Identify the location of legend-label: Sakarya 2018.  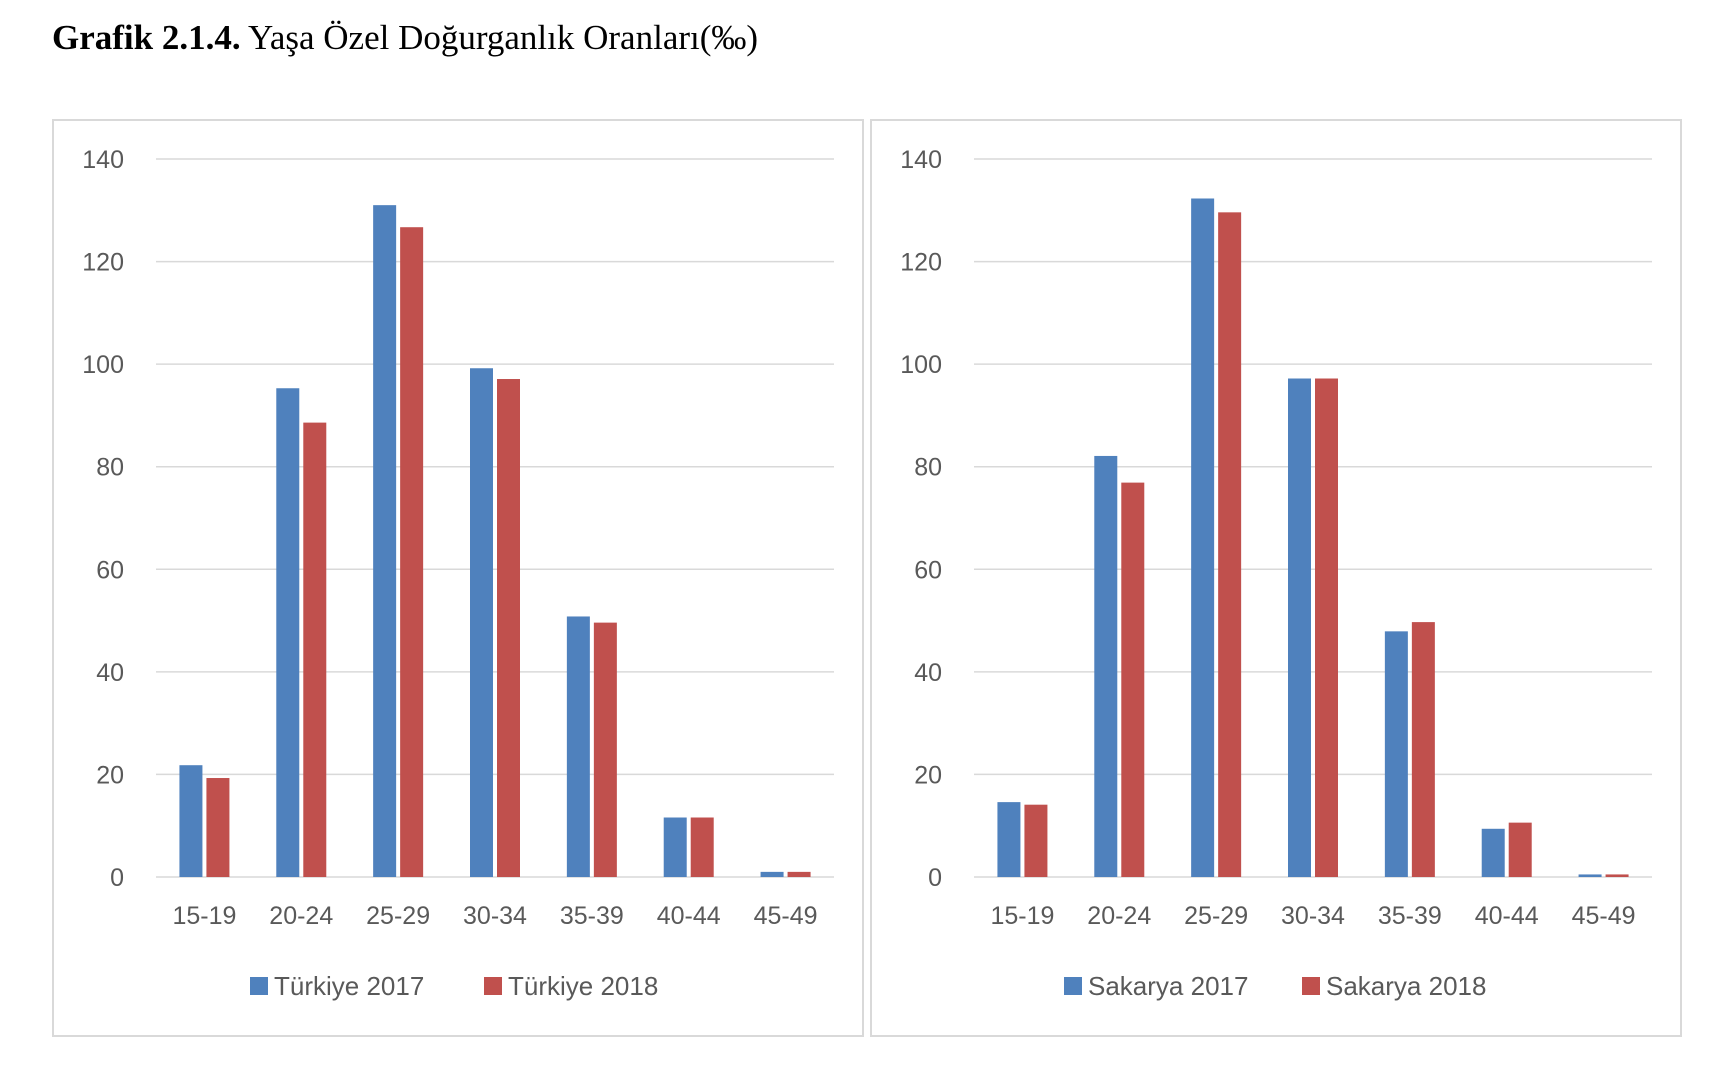
(1406, 986).